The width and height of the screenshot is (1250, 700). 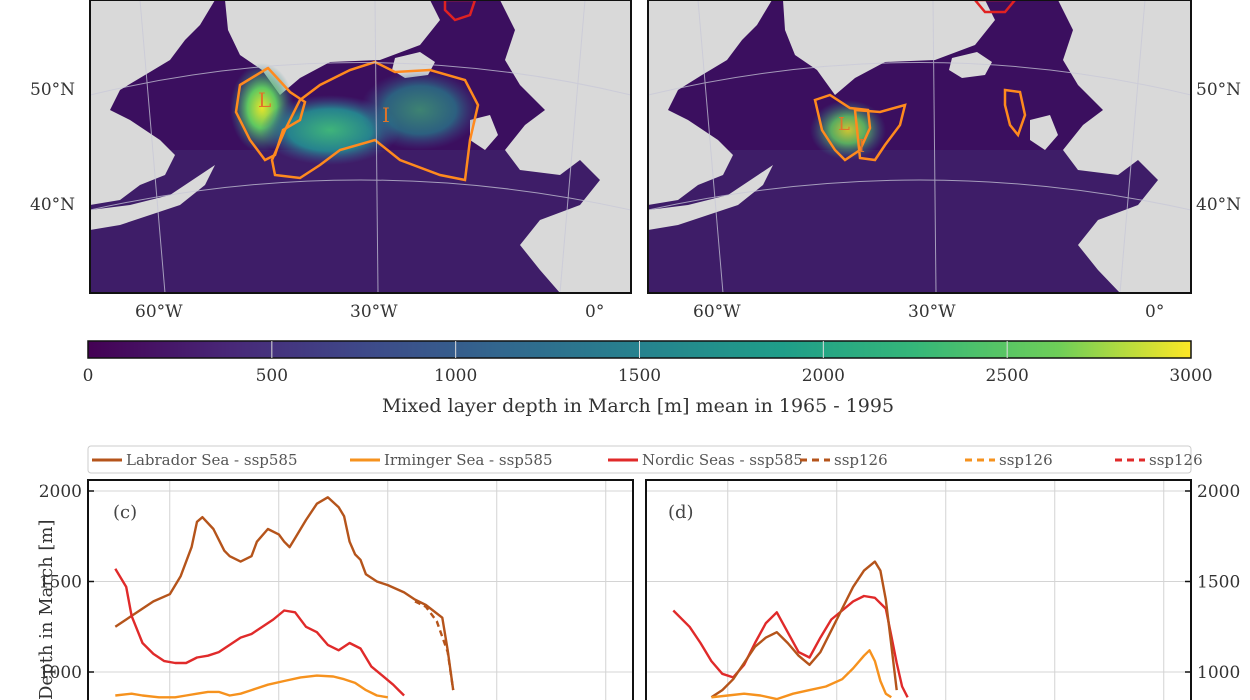 I want to click on y-axis-label: Depth in March [m], so click(x=46, y=609).